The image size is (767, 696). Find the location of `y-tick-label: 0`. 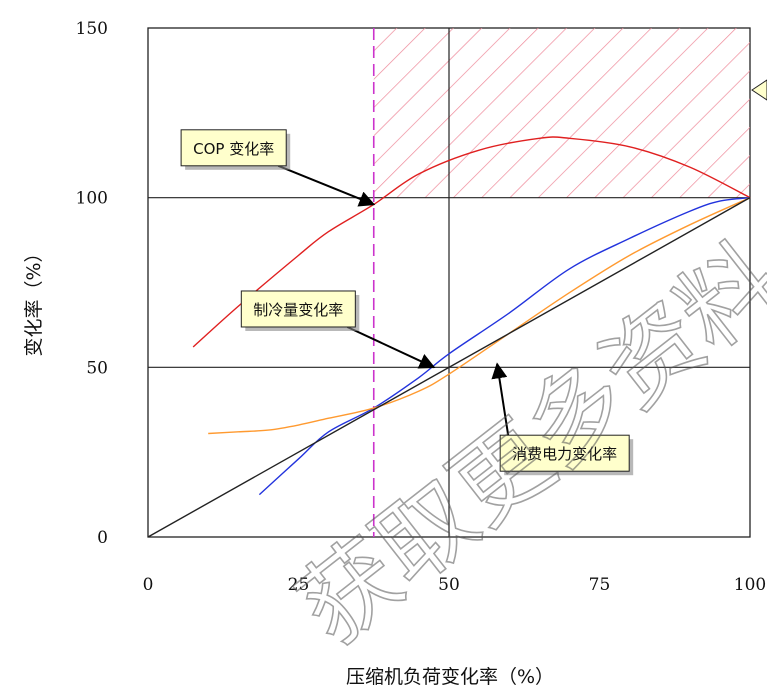

y-tick-label: 0 is located at coordinates (102, 538).